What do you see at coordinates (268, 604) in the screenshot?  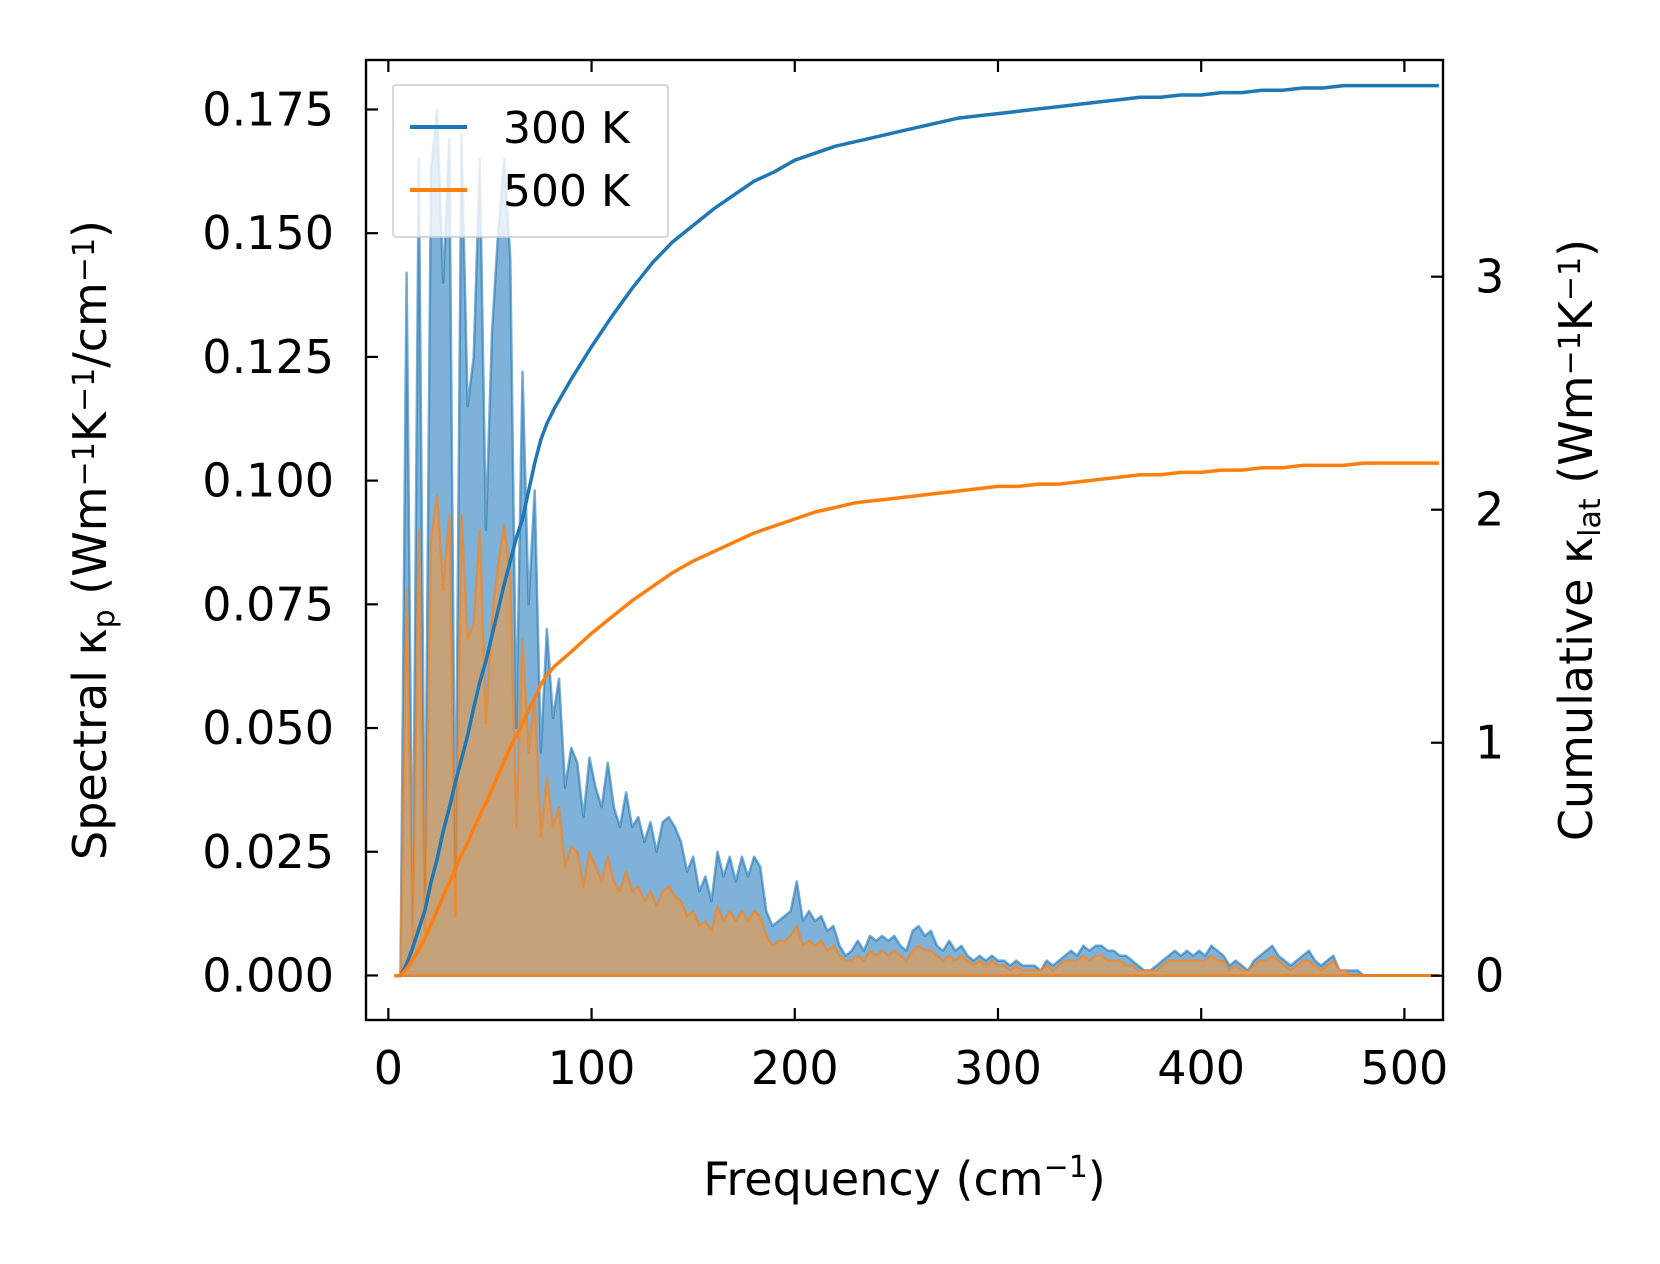 I see `y-left-tick-label: 0.075` at bounding box center [268, 604].